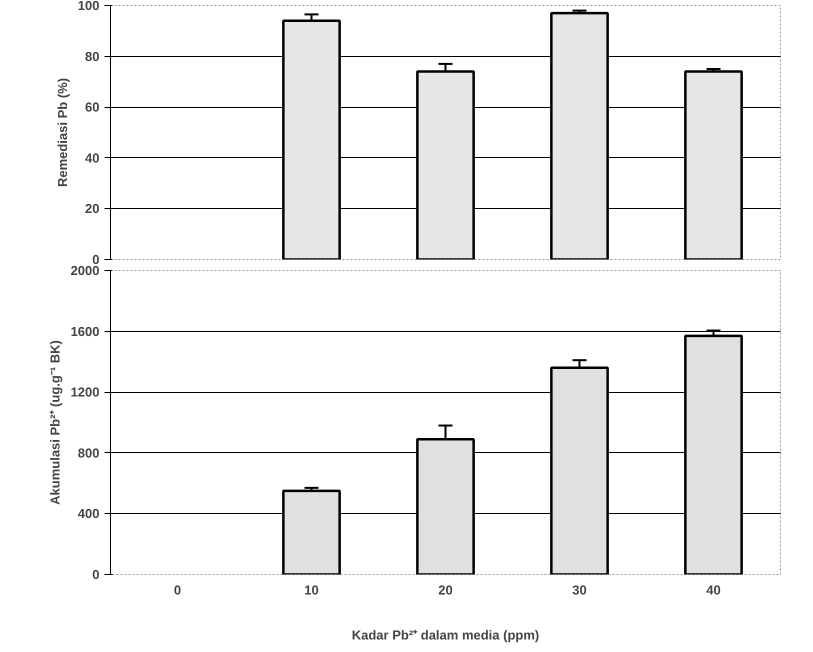 This screenshot has height=652, width=813. Describe the element at coordinates (178, 590) in the screenshot. I see `x-tick-label: 0` at that location.